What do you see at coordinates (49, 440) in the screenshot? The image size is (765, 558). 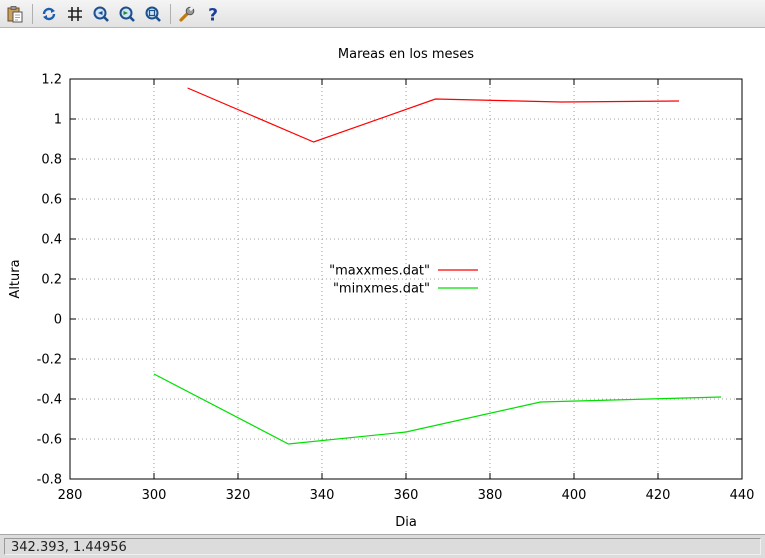 I see `y-tick-label: -0.6` at bounding box center [49, 440].